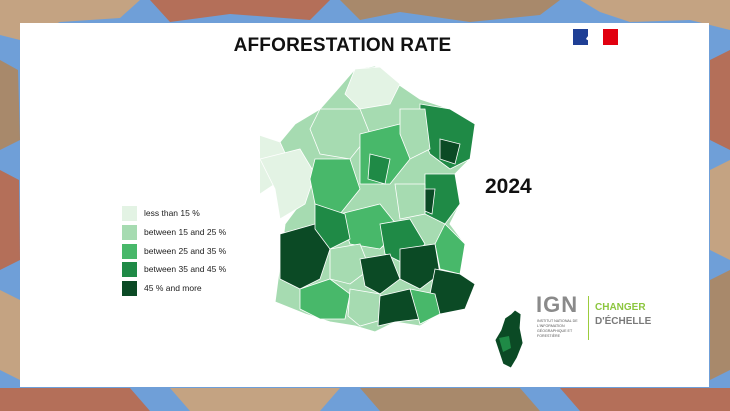  Describe the element at coordinates (557, 304) in the screenshot. I see `ign-logo-letters: IGN` at that location.